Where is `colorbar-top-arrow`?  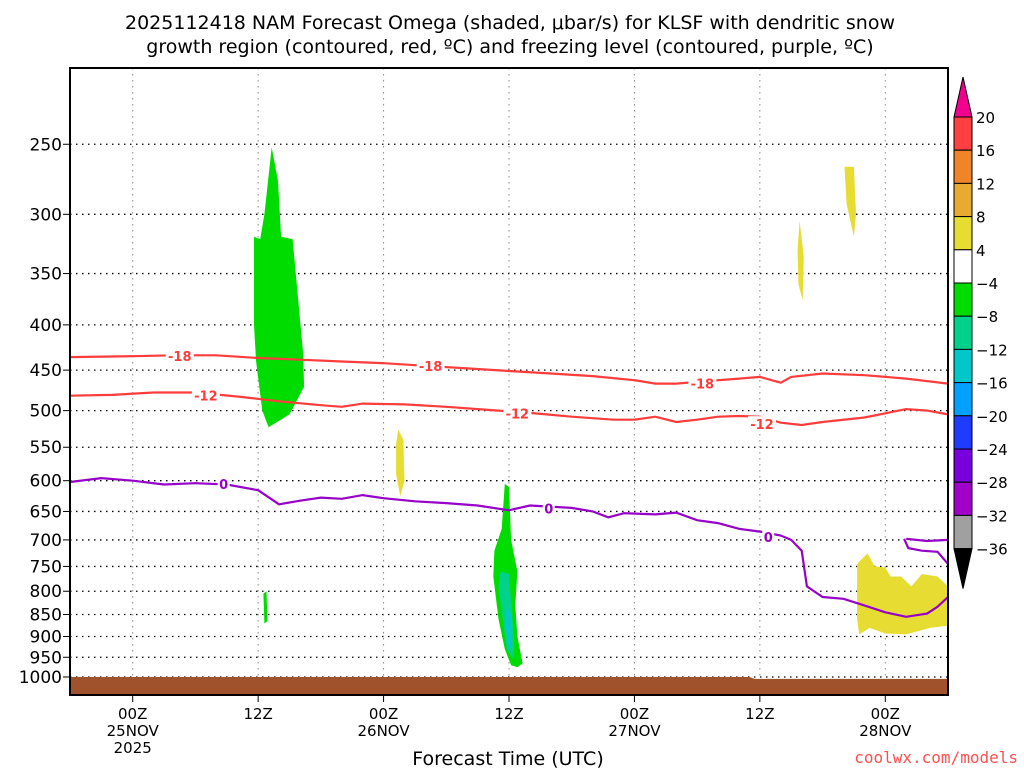 colorbar-top-arrow is located at coordinates (963, 97).